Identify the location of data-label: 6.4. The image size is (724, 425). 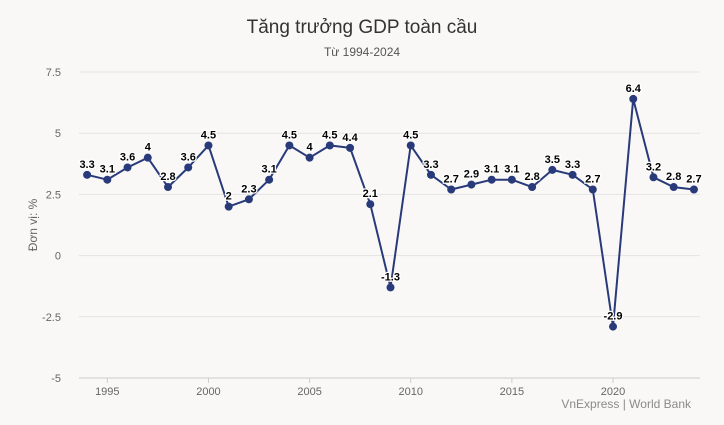
(634, 89).